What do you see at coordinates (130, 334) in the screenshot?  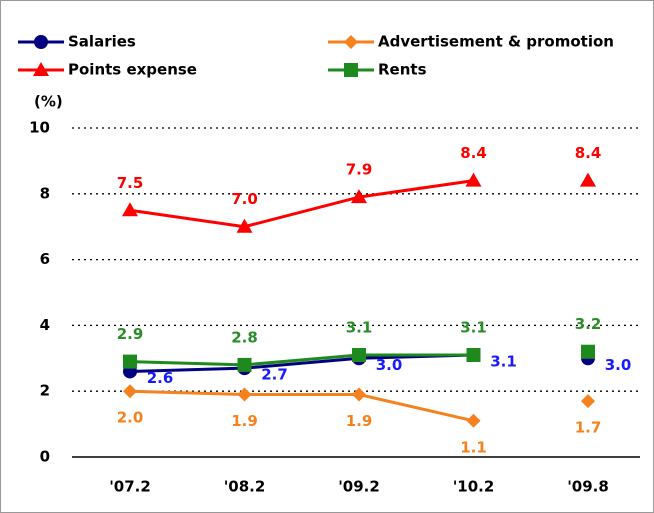 I see `data-label: 2.9` at bounding box center [130, 334].